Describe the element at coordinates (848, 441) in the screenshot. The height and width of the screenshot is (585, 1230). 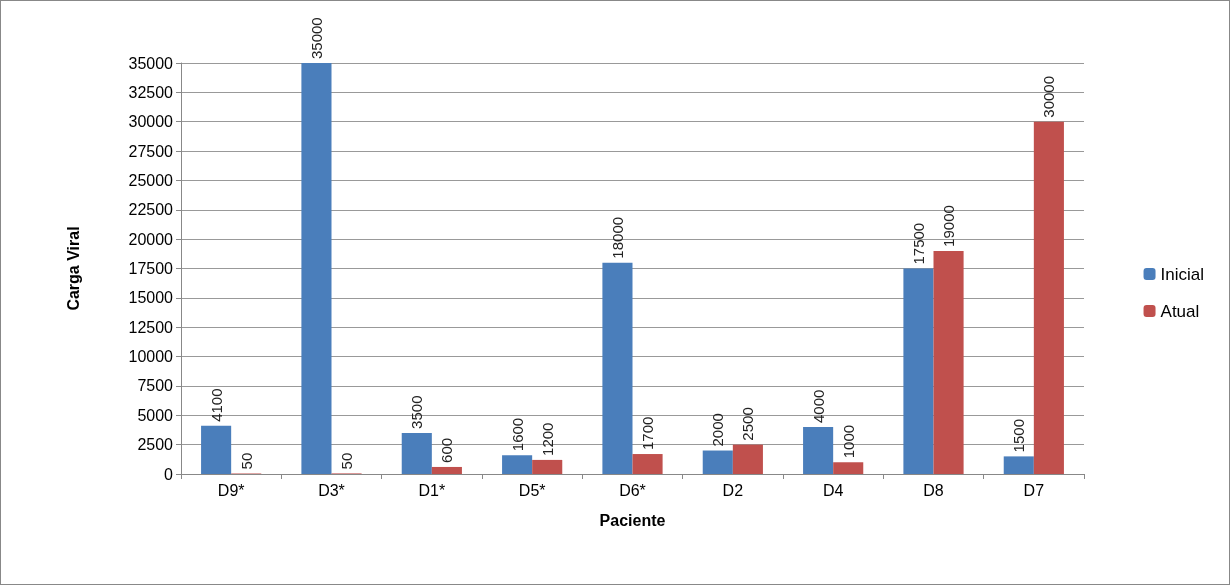
I see `data-label: 1000` at that location.